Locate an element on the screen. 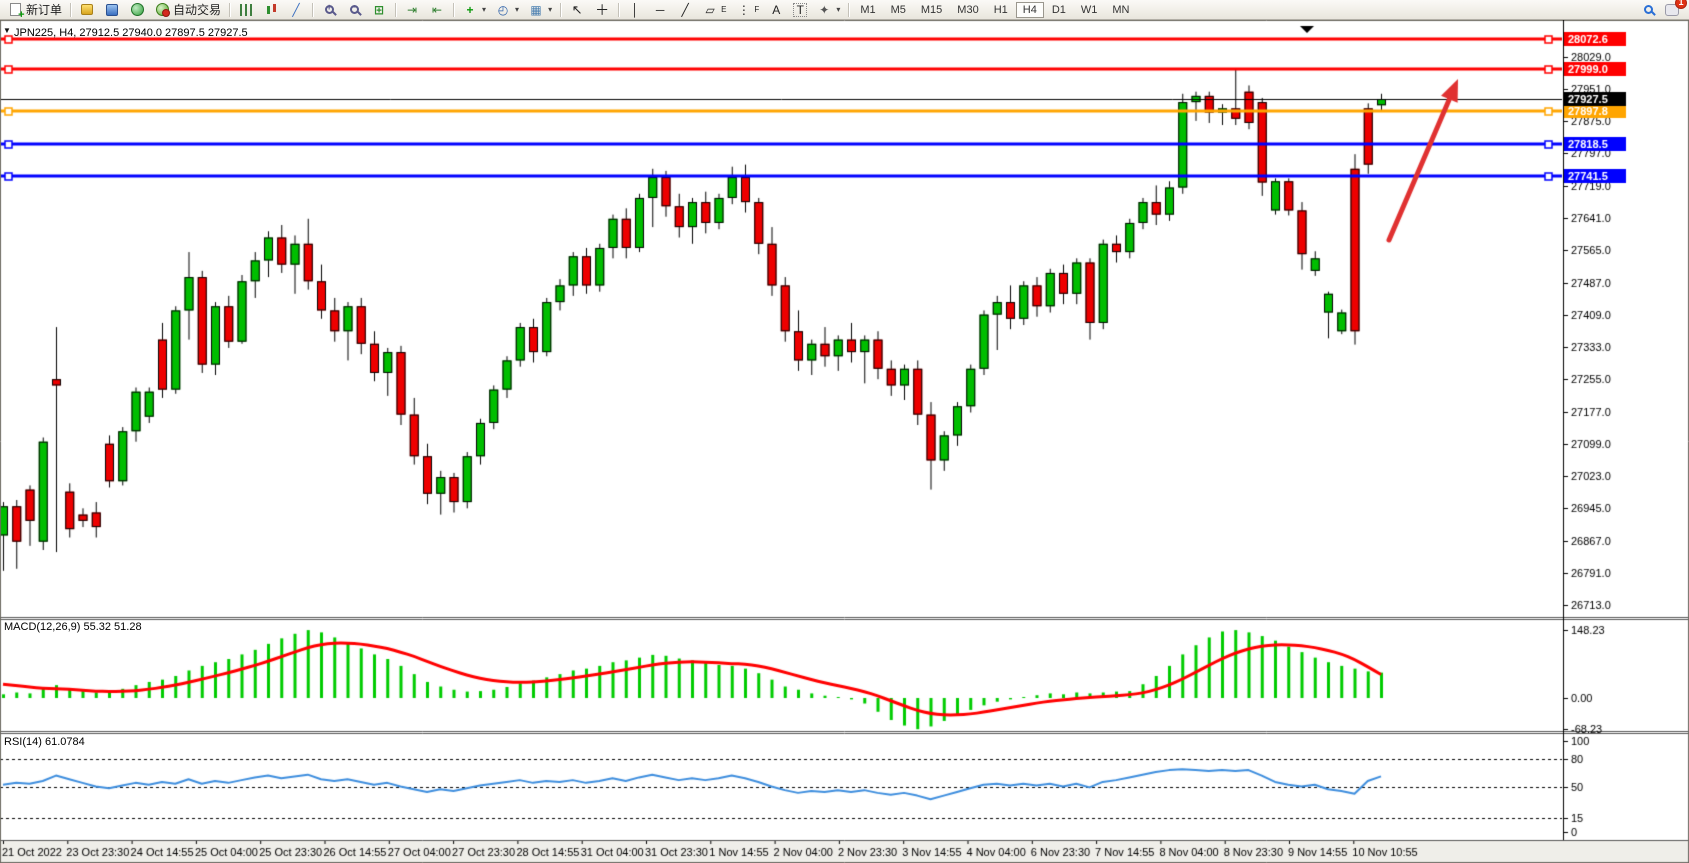  auto-trading-label: 自动交易 is located at coordinates (197, 10).